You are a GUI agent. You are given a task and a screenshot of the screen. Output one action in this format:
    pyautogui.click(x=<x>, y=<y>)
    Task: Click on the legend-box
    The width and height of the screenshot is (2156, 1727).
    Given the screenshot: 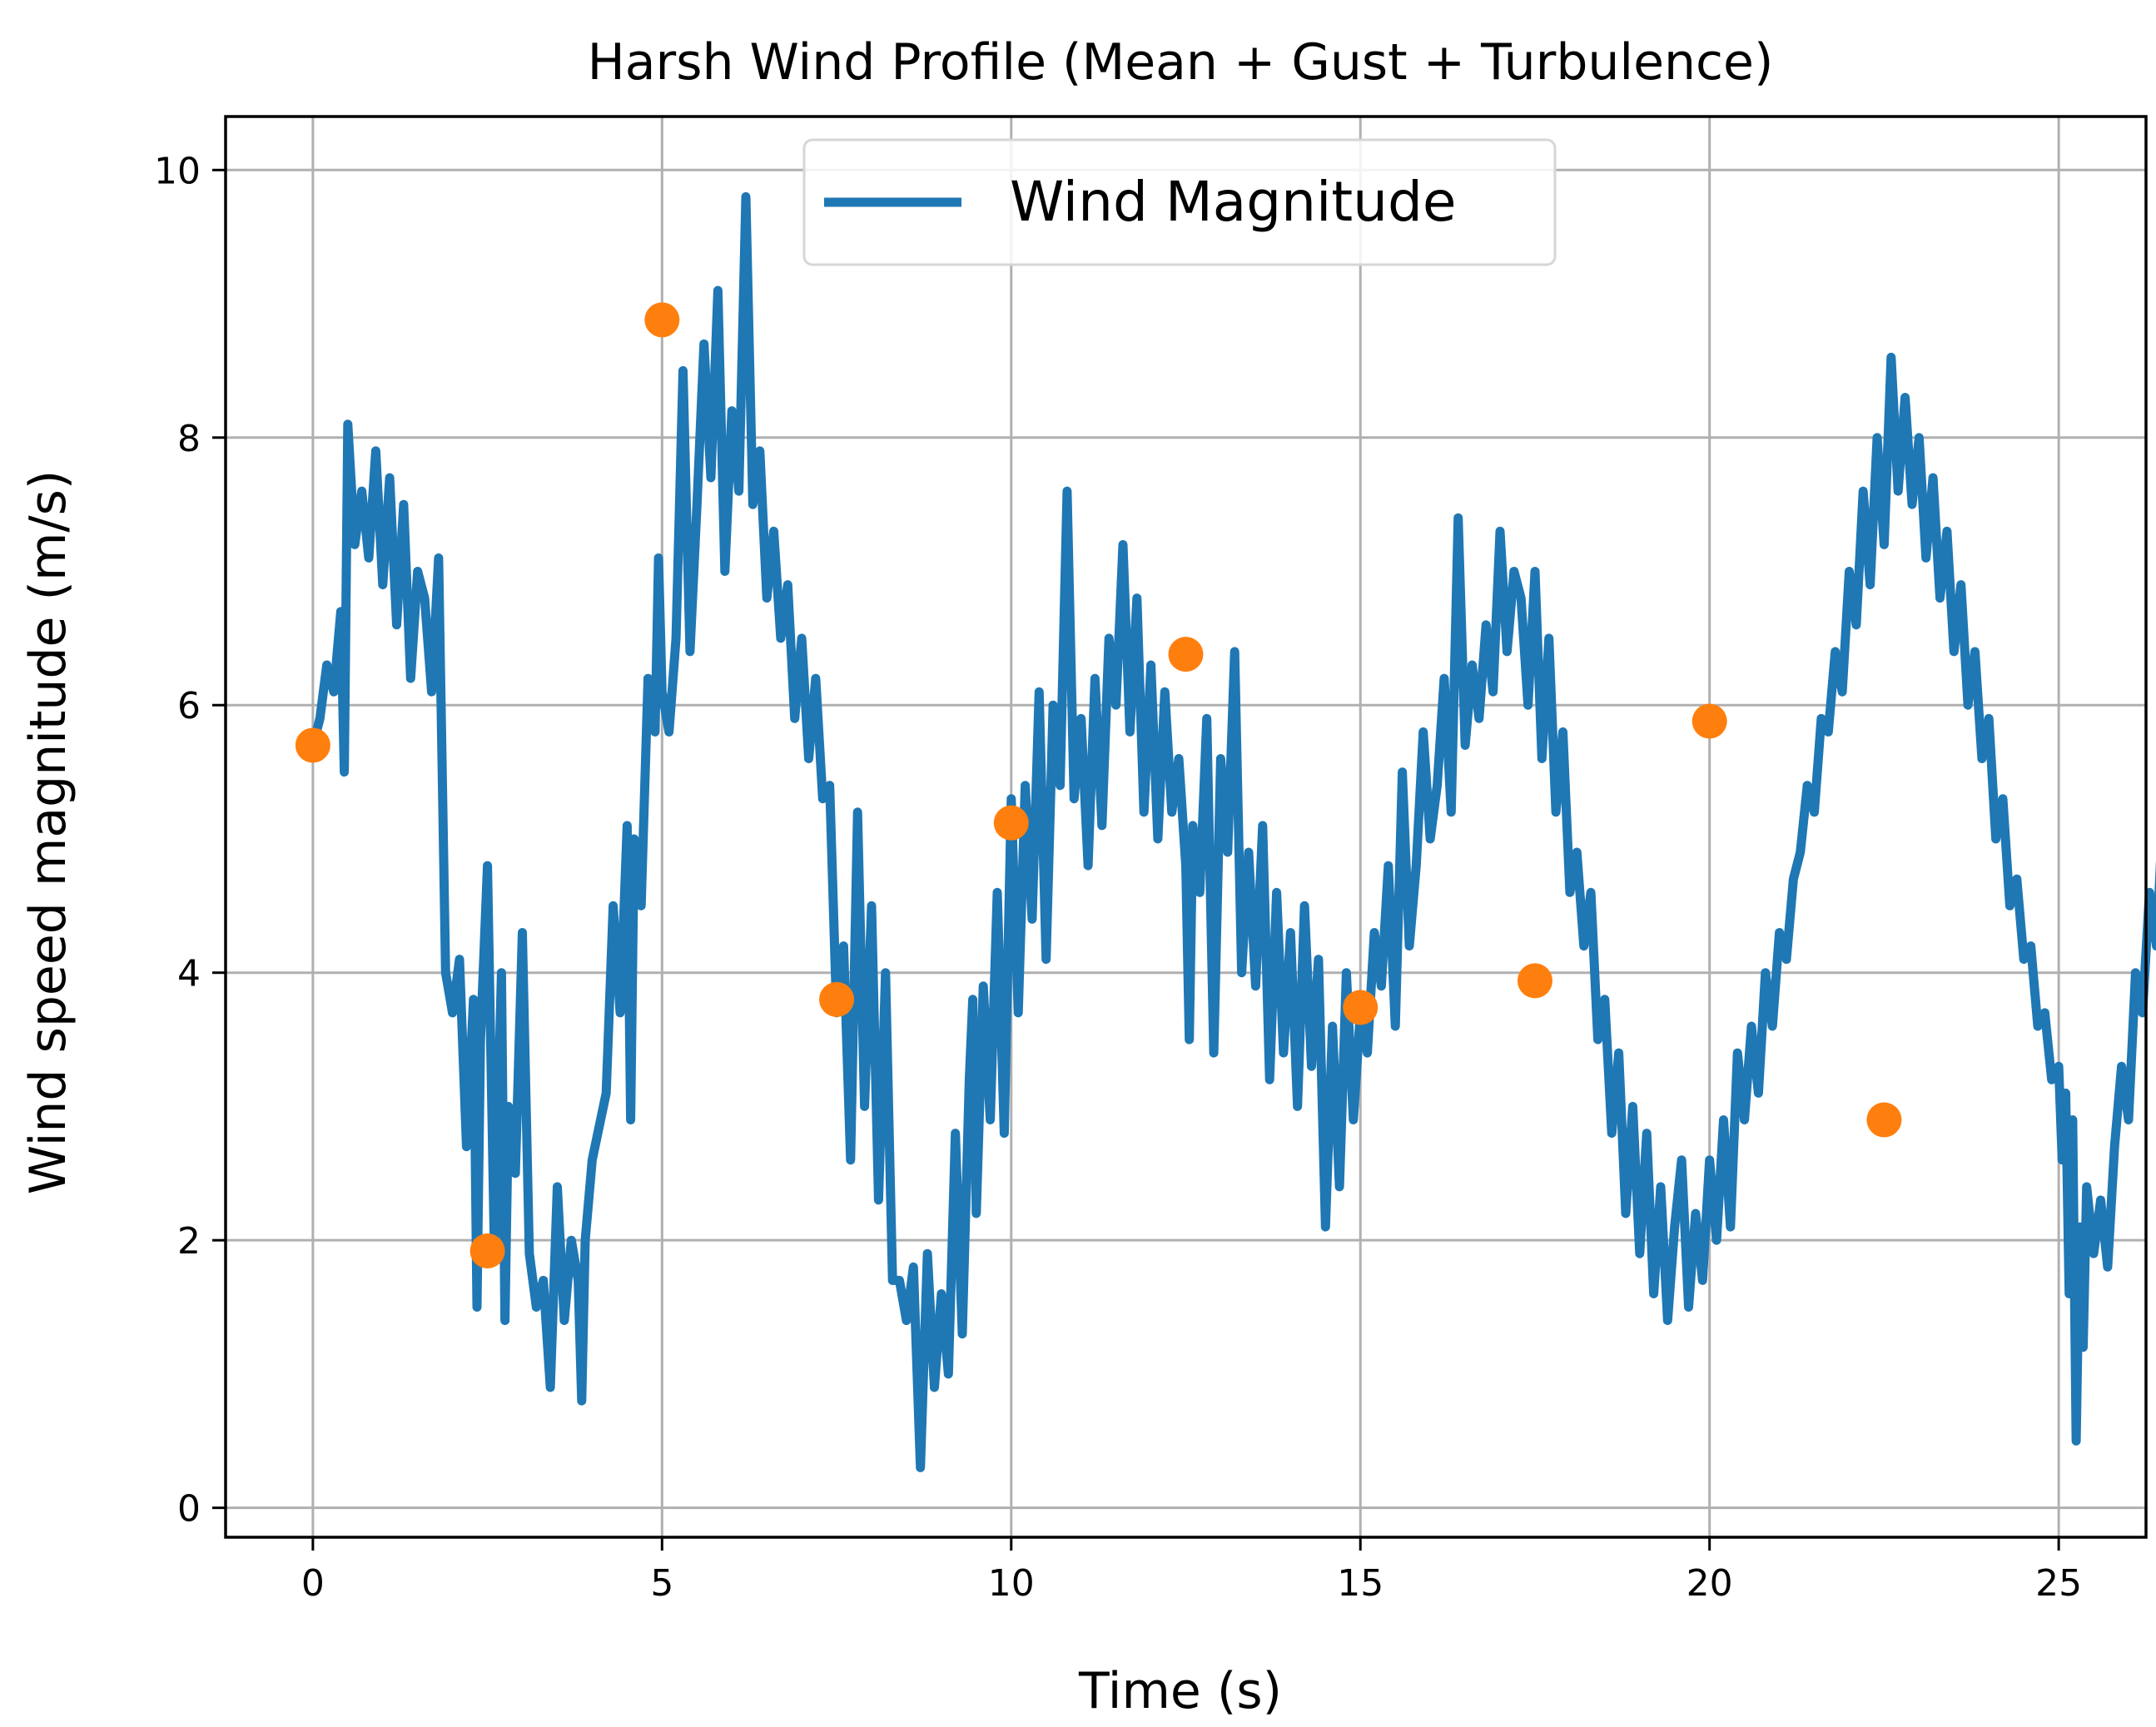 What is the action you would take?
    pyautogui.click(x=1180, y=202)
    